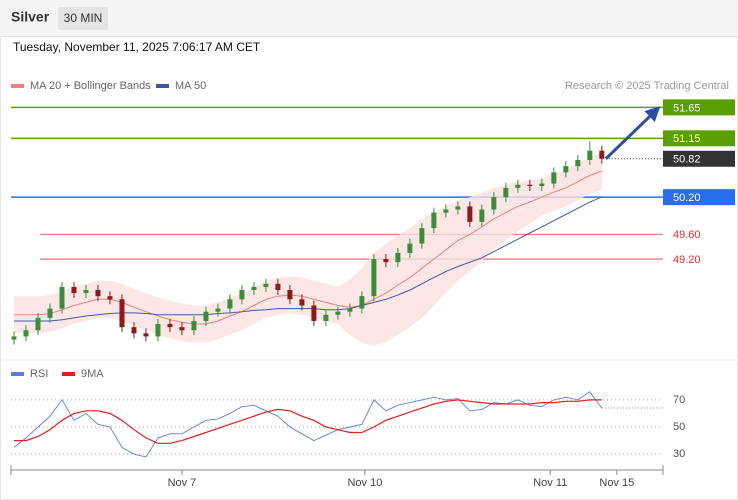  Describe the element at coordinates (616, 483) in the screenshot. I see `x-tick-label: Nov 15` at that location.